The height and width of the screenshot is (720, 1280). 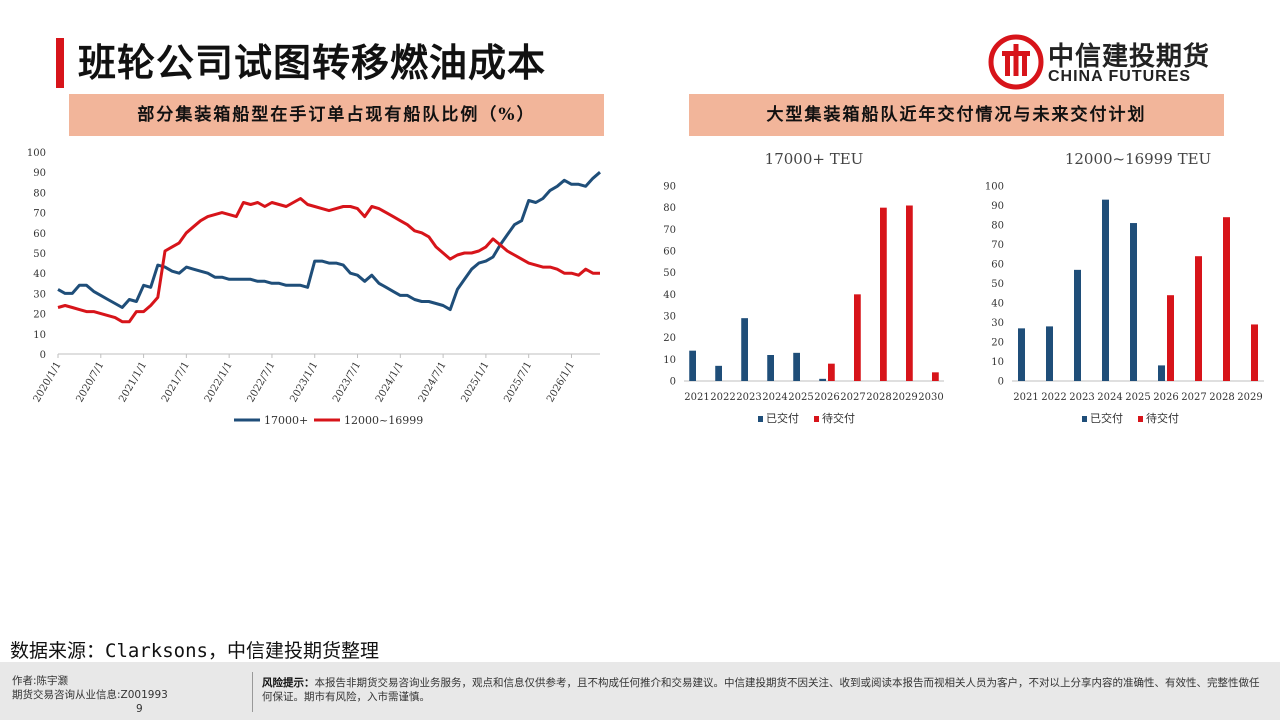 I want to click on footer-divider, so click(x=252, y=692).